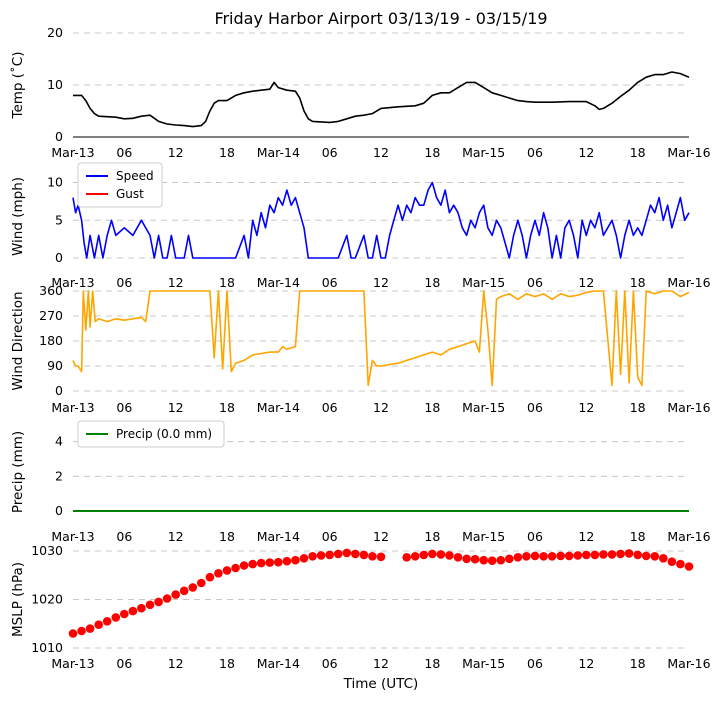  I want to click on y-tick-label: 5, so click(59, 219).